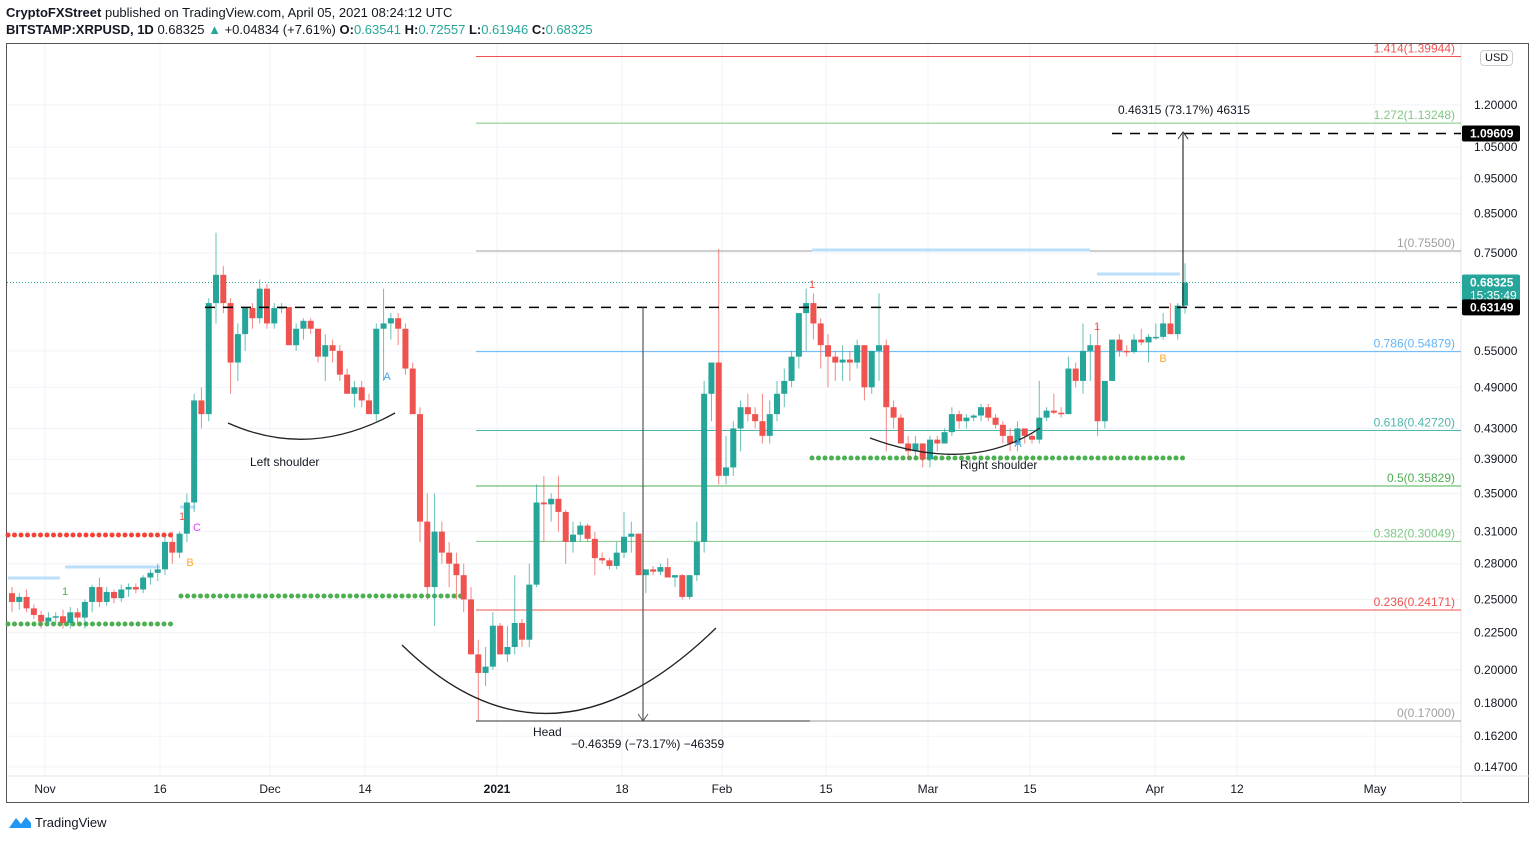  What do you see at coordinates (1414, 48) in the screenshot?
I see `fib-level-label: 1.414(1.39944)` at bounding box center [1414, 48].